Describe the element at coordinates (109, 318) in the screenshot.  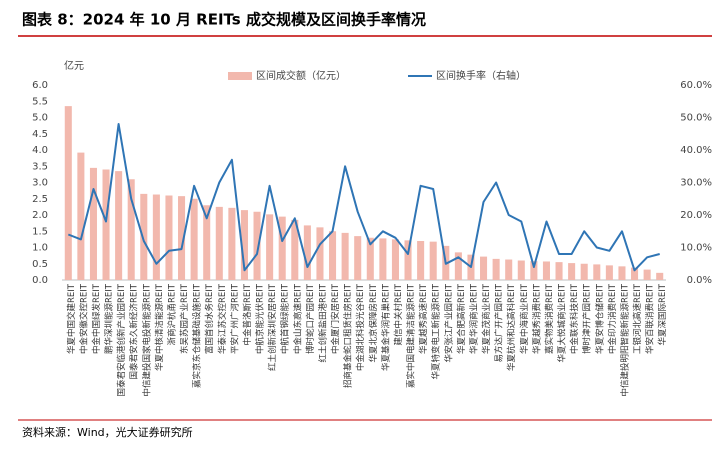
I see `x-tick-label: 鹏华深圳能源REIT` at that location.